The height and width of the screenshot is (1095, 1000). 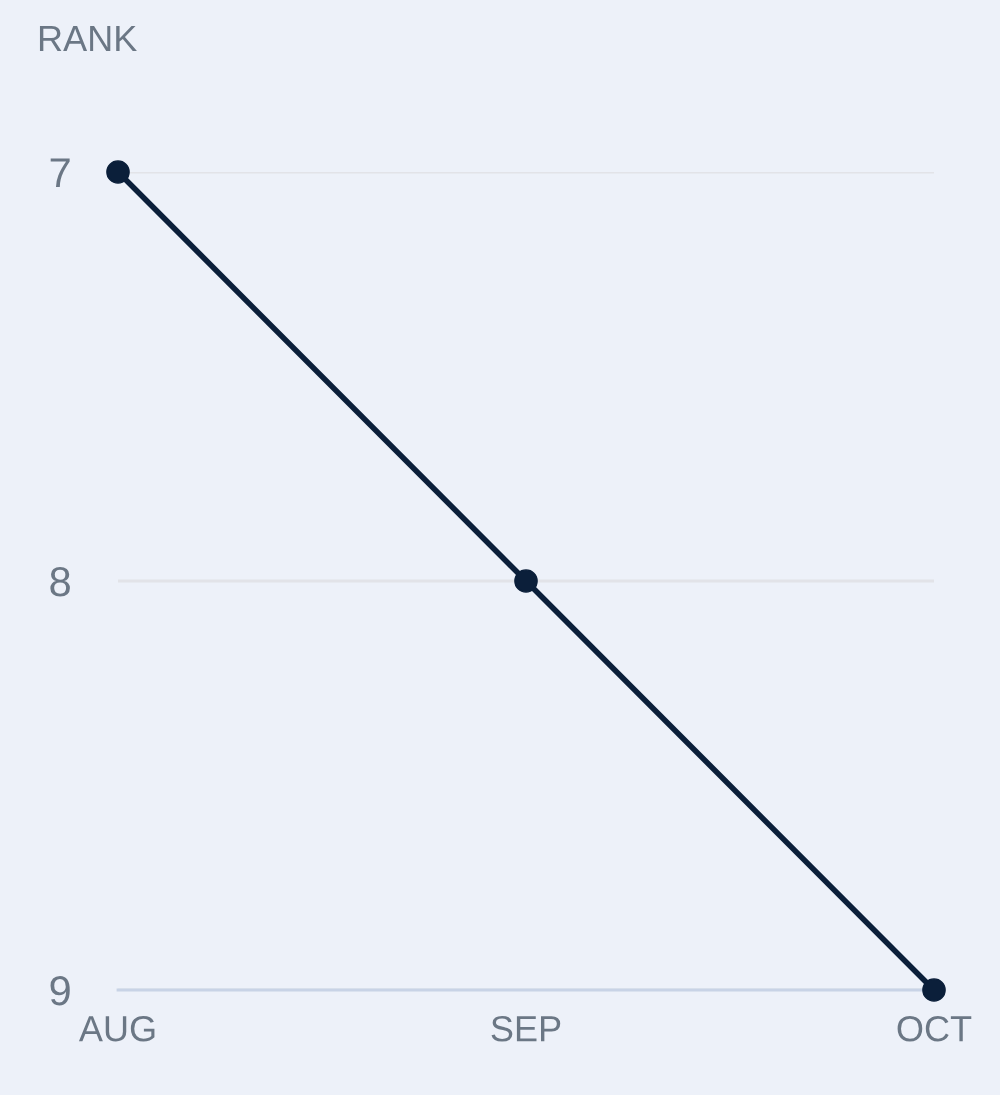 I want to click on y-axis-title: RANK, so click(x=88, y=38).